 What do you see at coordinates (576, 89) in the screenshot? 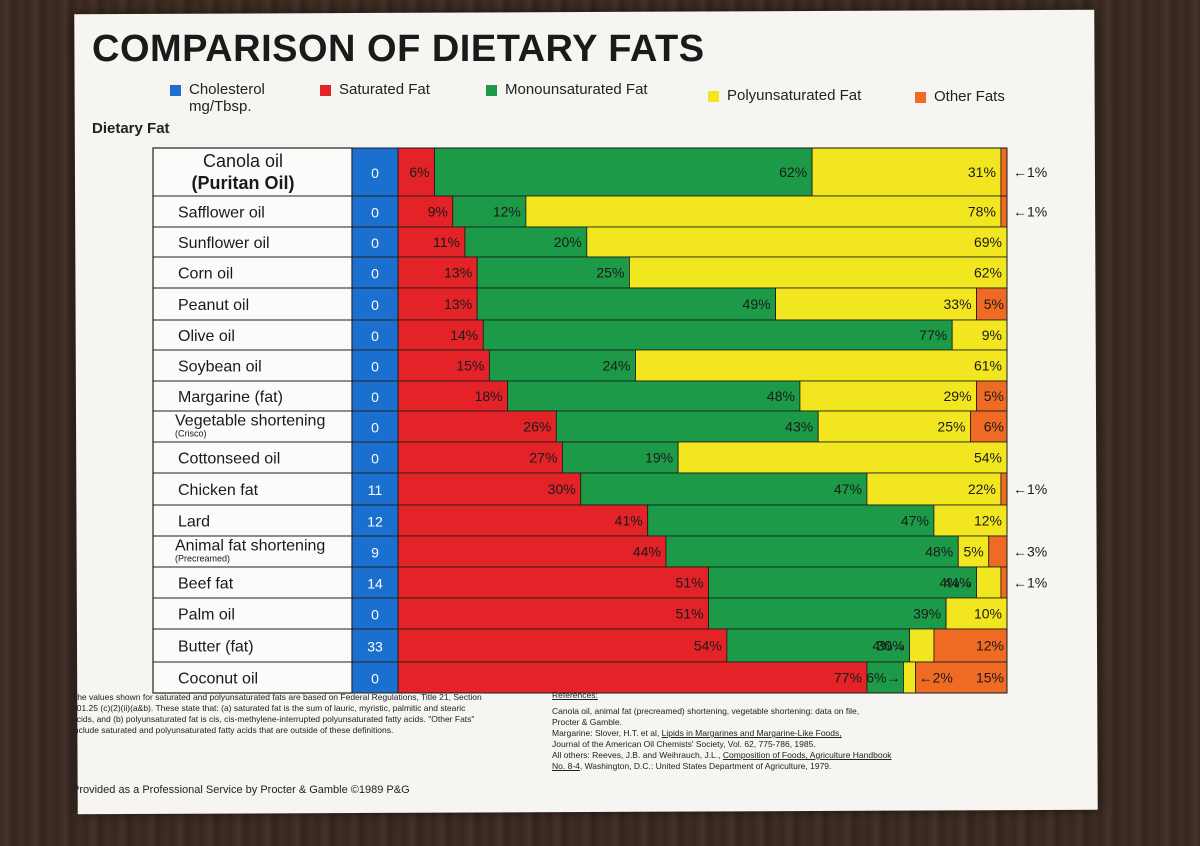
I see `legend-label-monounsaturated: Monounsaturated Fat` at bounding box center [576, 89].